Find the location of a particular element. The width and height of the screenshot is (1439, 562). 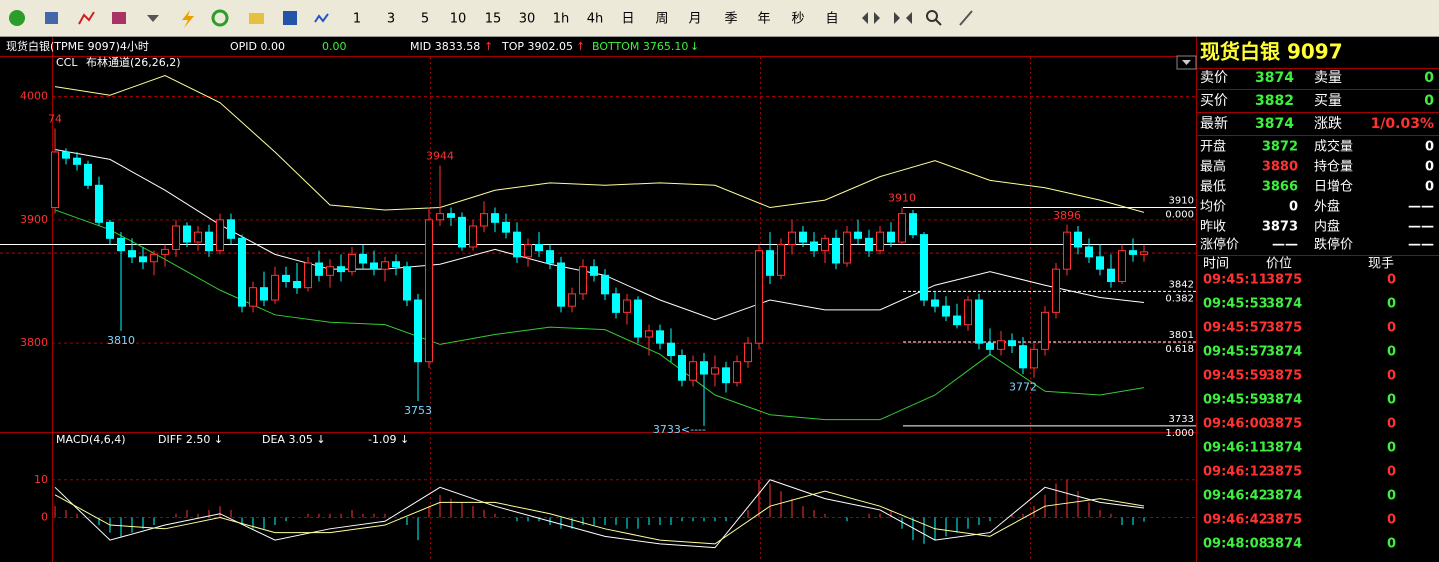

quote-value: 3872 is located at coordinates (1280, 147).